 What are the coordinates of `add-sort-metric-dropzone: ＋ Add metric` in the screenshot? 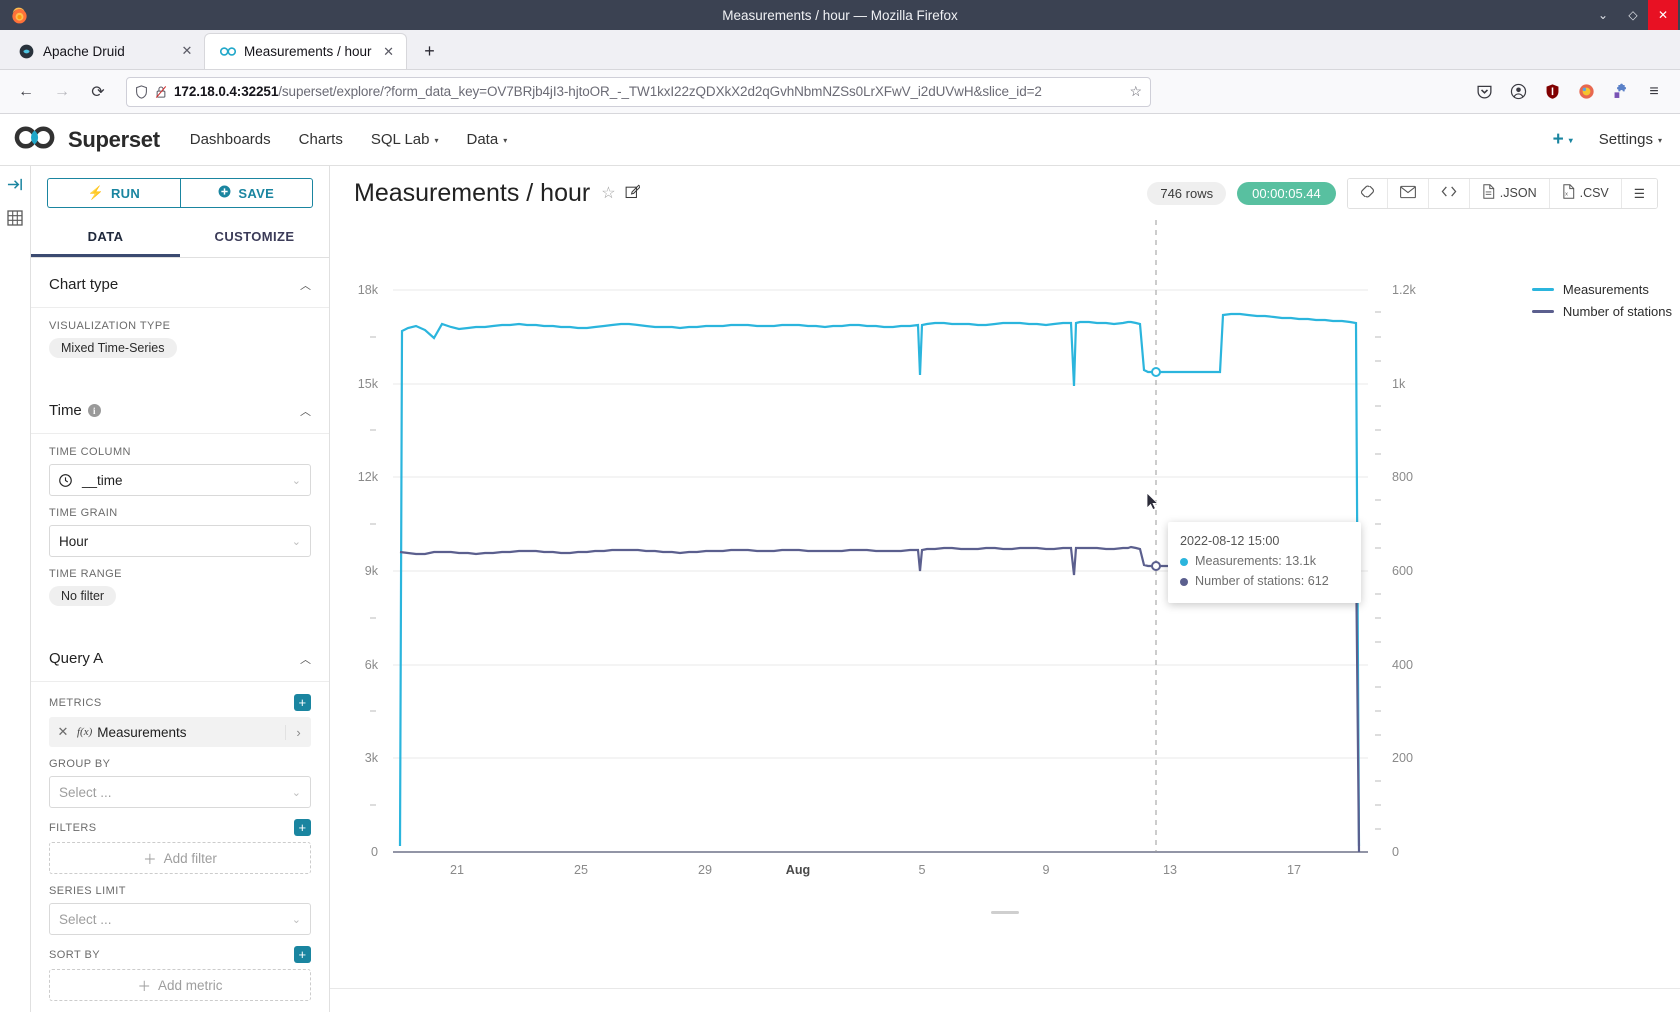 It's located at (180, 985).